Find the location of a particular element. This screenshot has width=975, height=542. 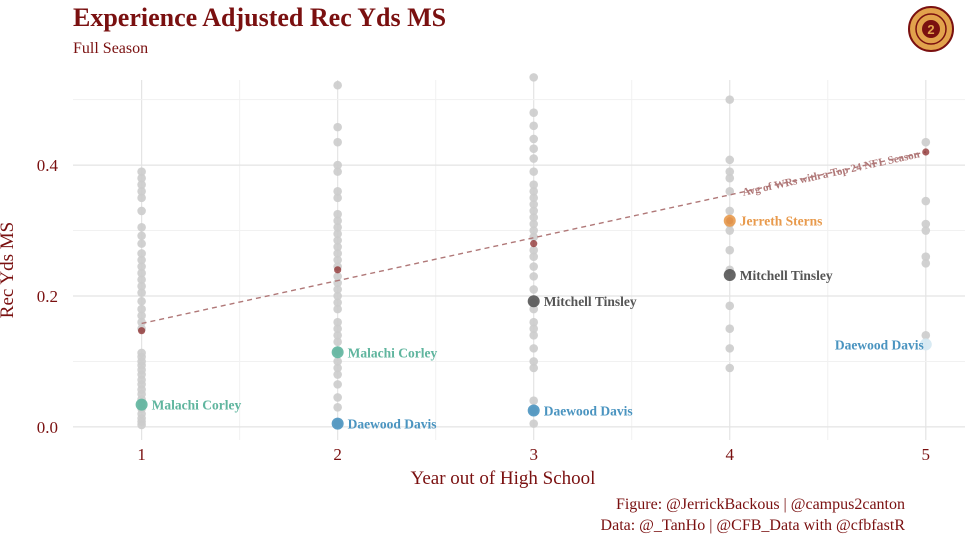

y-axis-label: Rec Yds MS is located at coordinates (9, 270).